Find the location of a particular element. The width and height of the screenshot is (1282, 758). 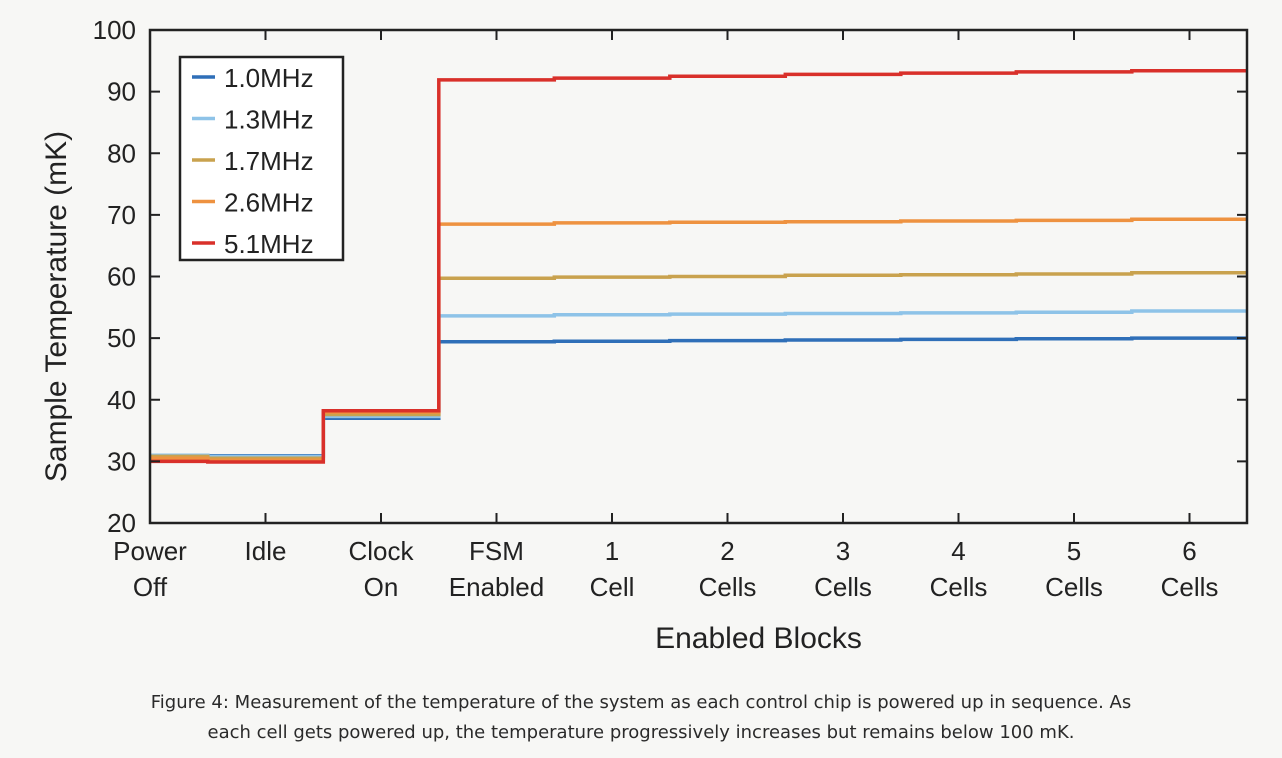

y-tick-label: 70 is located at coordinates (121, 215).